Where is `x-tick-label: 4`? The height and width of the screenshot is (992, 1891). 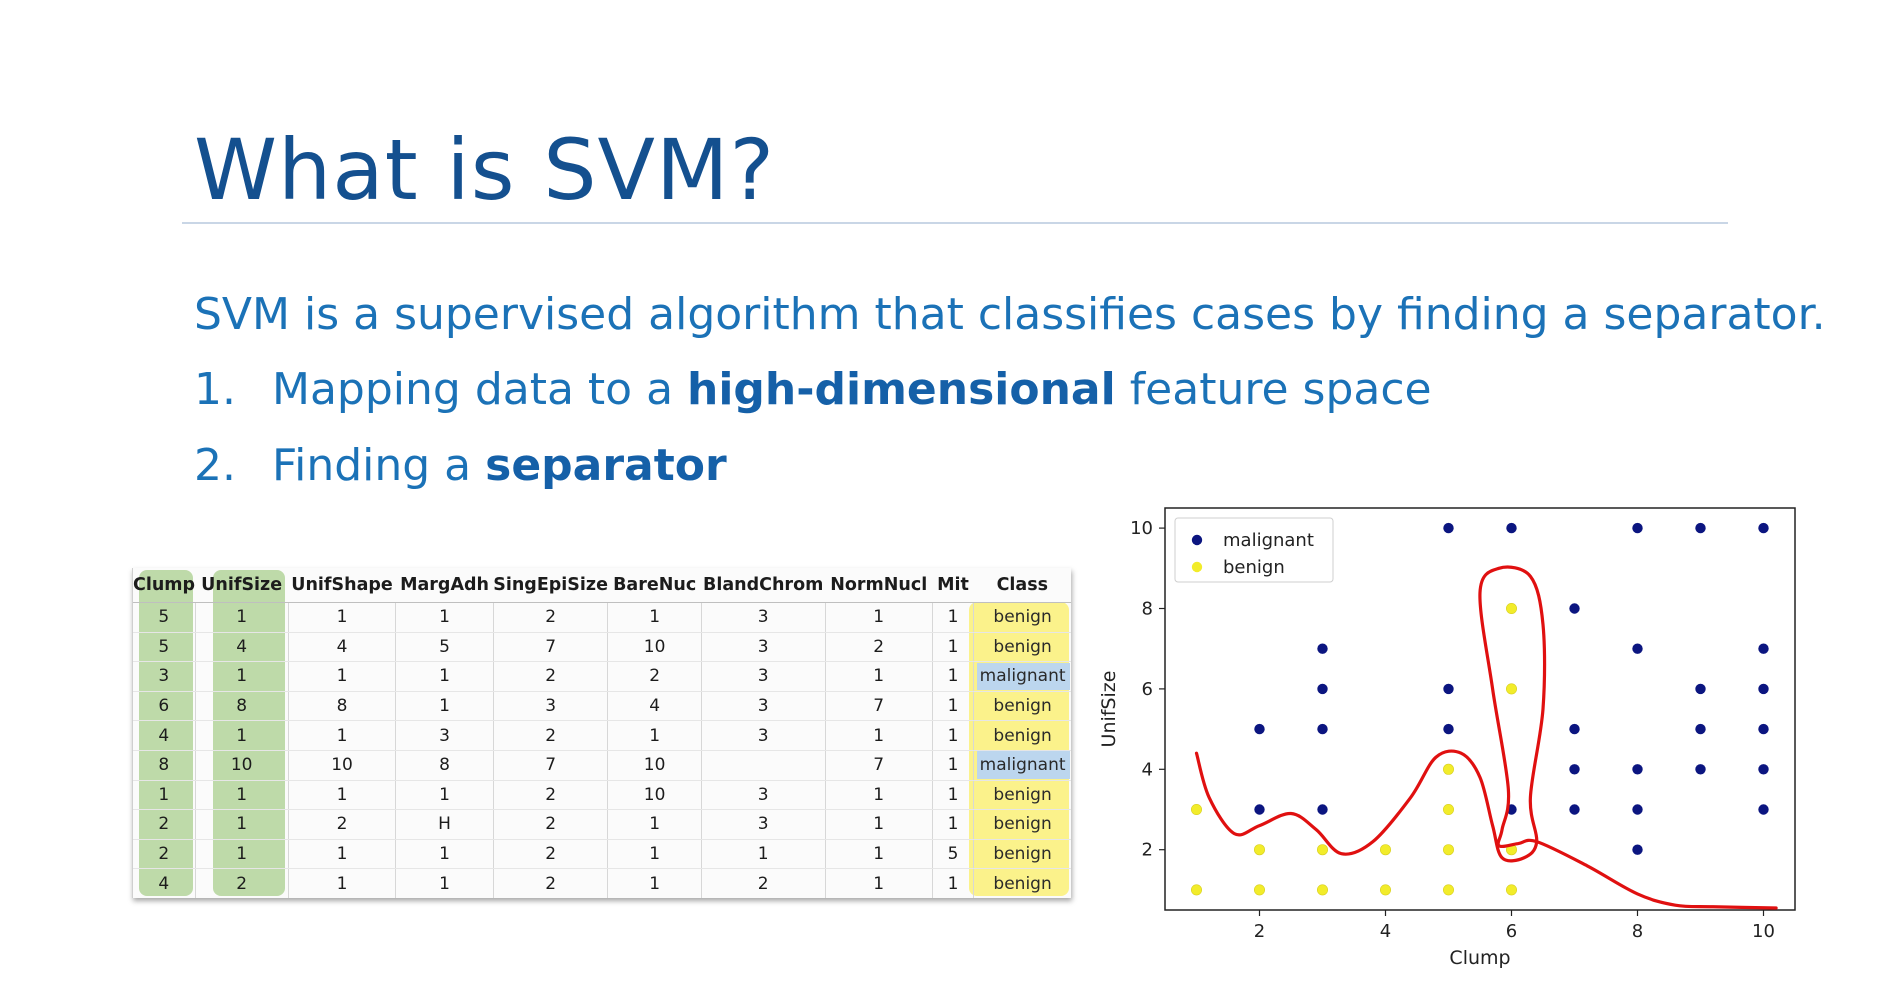 x-tick-label: 4 is located at coordinates (1385, 931).